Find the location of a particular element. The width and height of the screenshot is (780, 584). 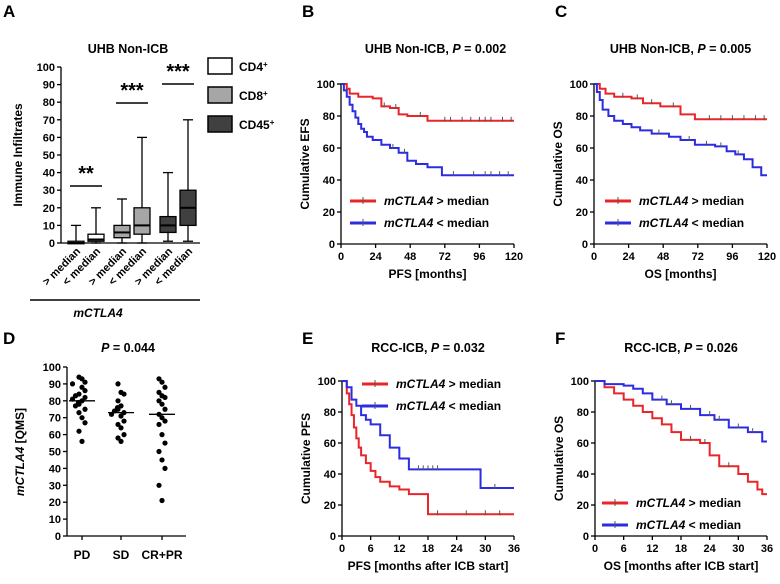

panel-b-legend-1-label: mCTLA4 < median is located at coordinates (436, 223).